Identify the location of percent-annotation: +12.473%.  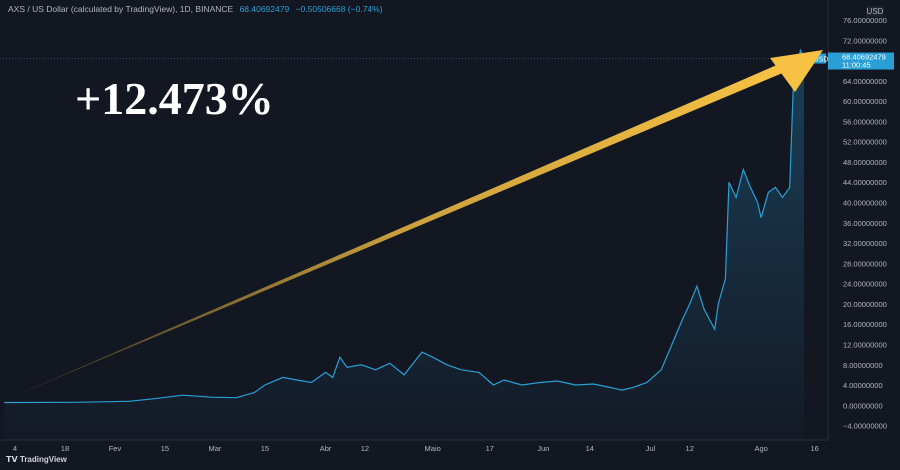
(174, 98).